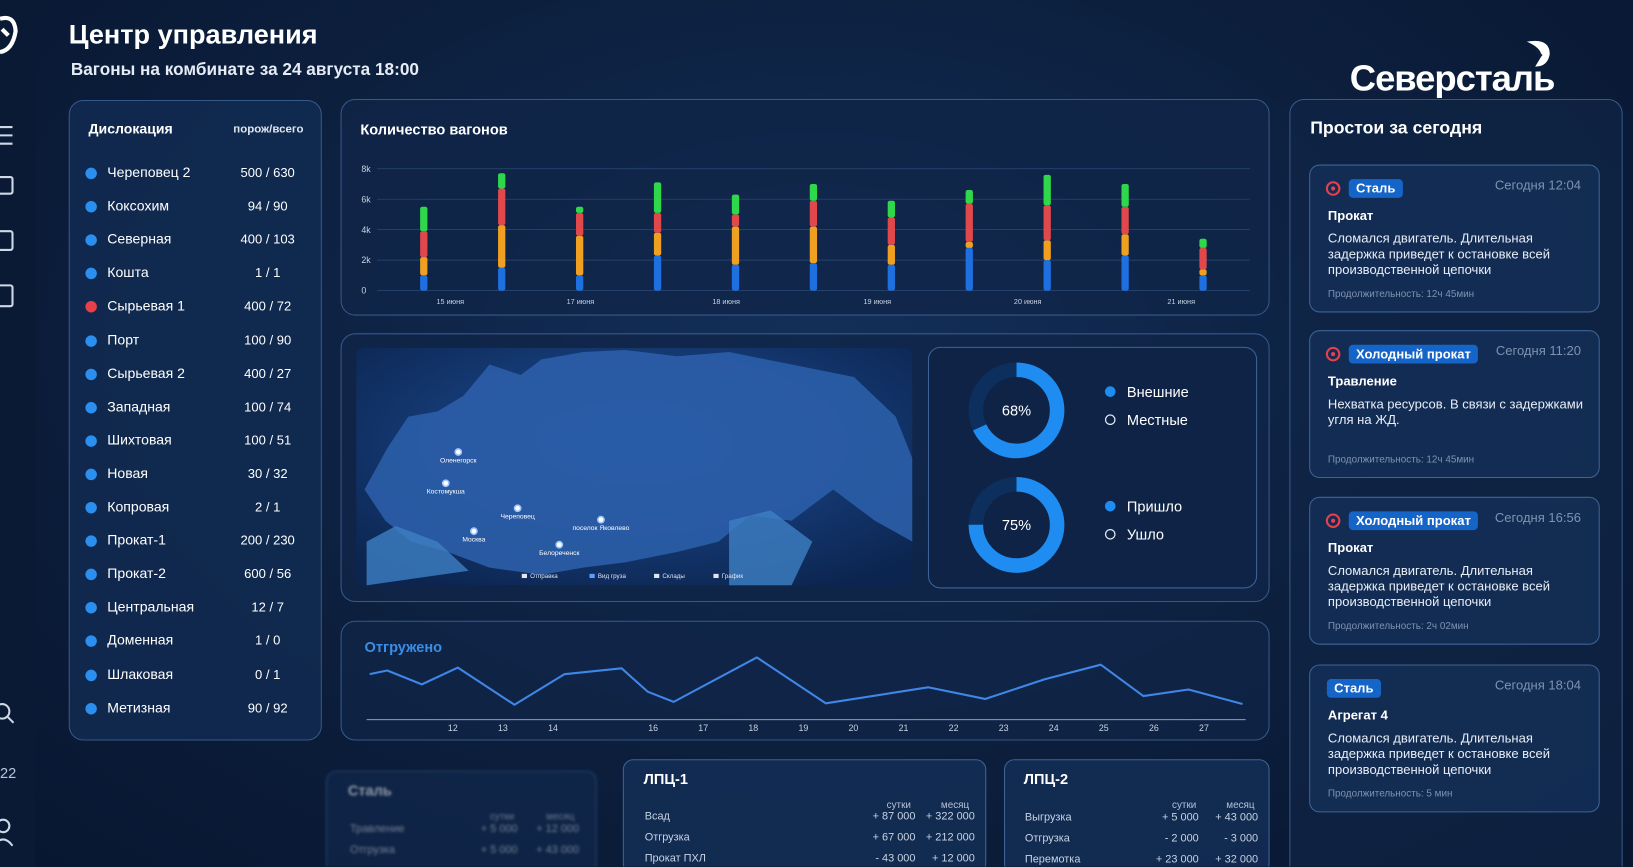 The height and width of the screenshot is (867, 1633). I want to click on dislocation-title: Дислокация, so click(130, 128).